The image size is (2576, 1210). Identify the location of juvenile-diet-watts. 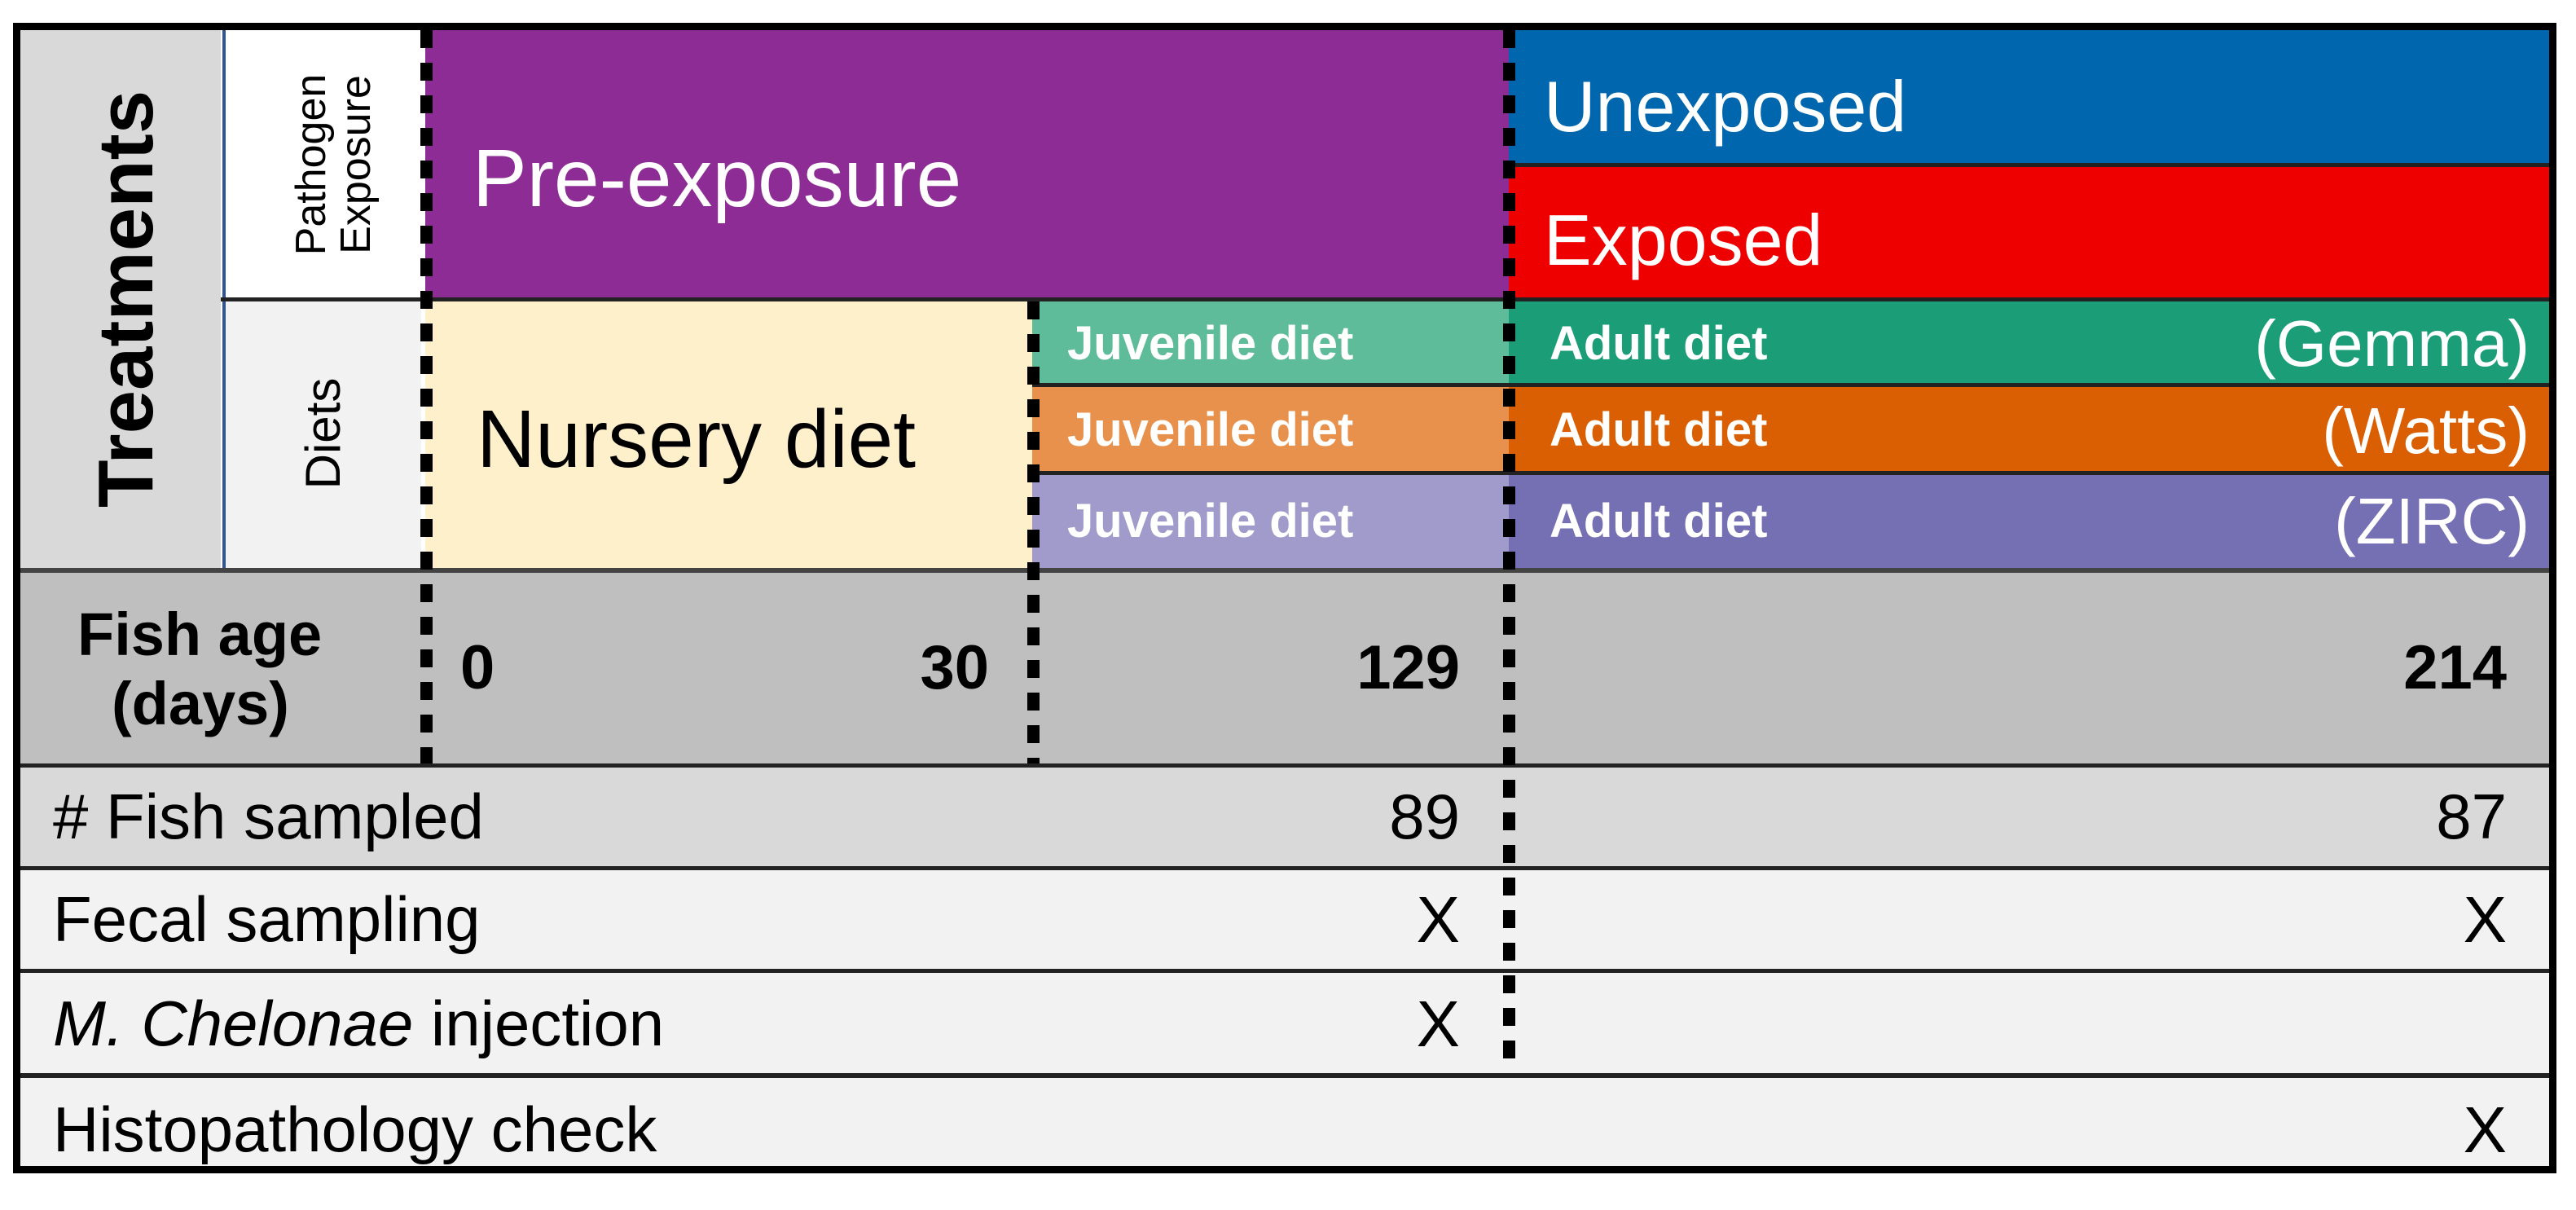
(1270, 429).